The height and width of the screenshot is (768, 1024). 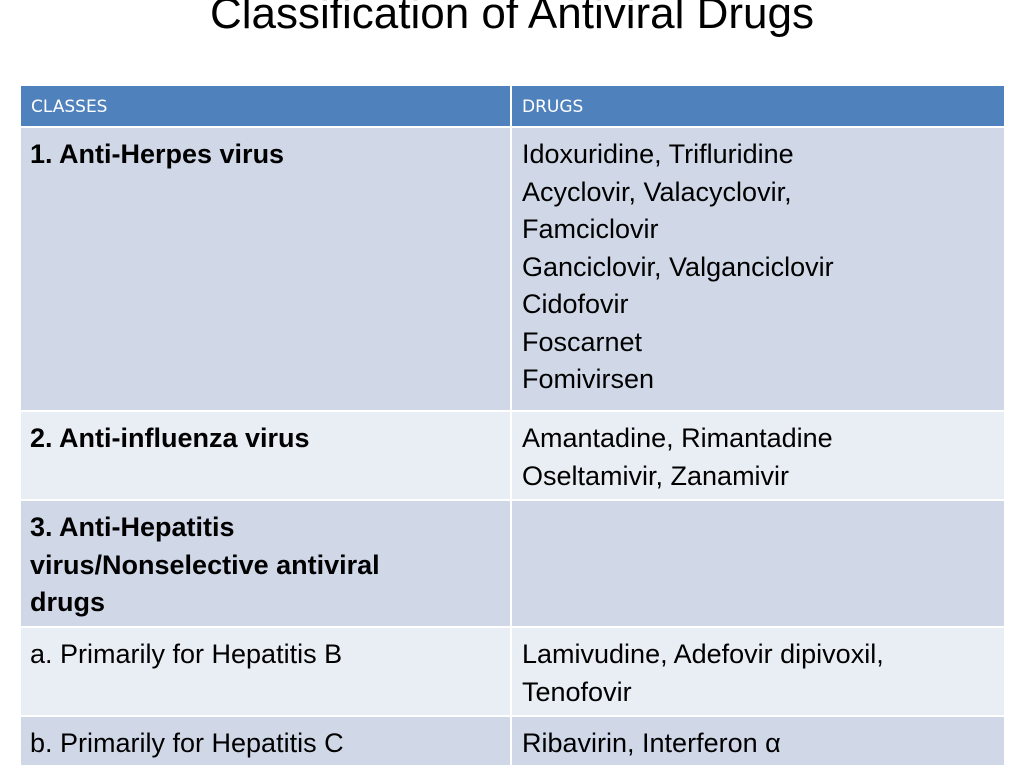 I want to click on drug-line: Famciclovir, so click(x=590, y=229).